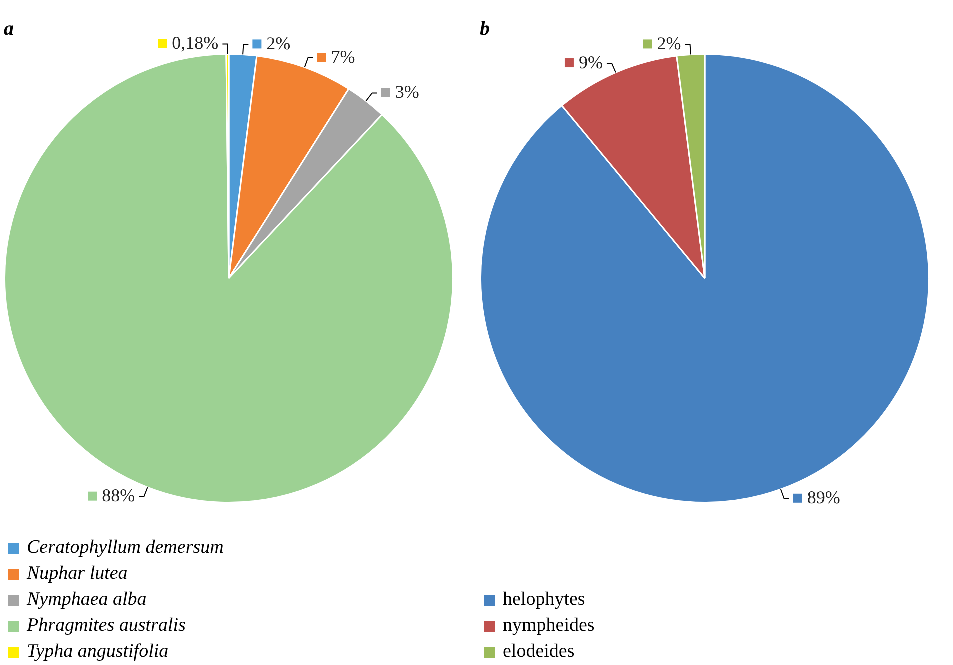  I want to click on legend-label: nympheides, so click(549, 626).